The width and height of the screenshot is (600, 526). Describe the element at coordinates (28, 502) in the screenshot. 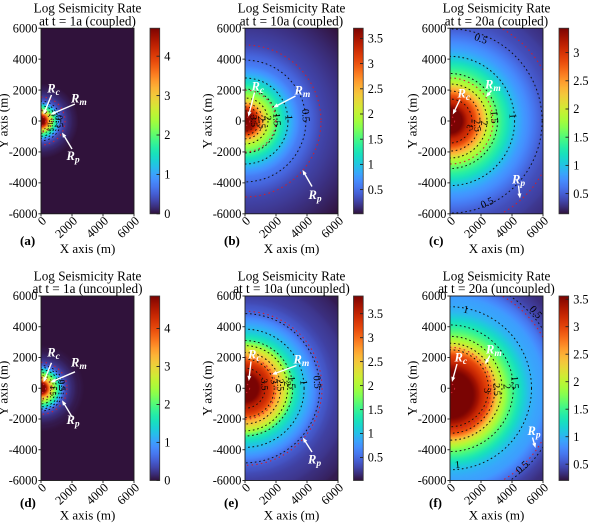

I see `svg-text: (d)` at that location.